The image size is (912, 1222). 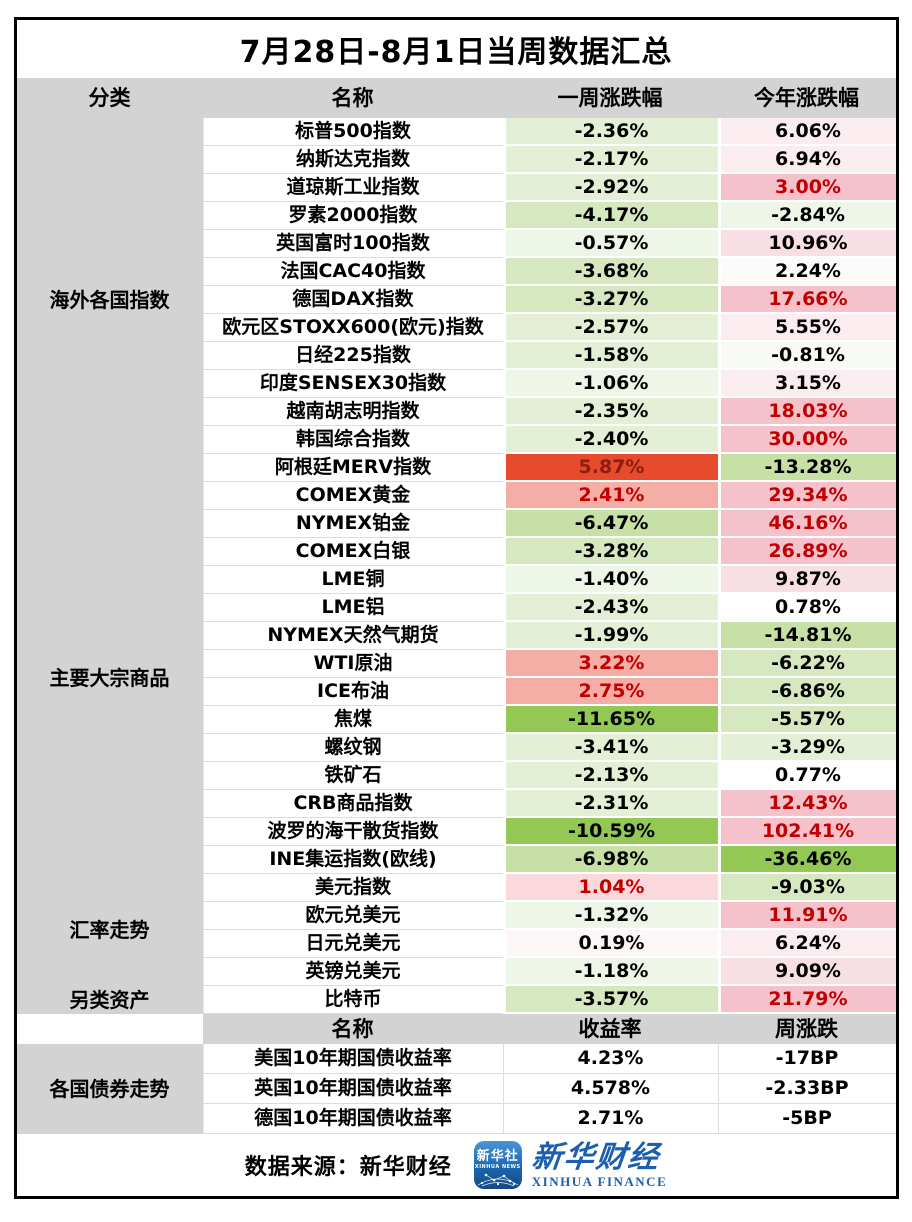 What do you see at coordinates (109, 98) in the screenshot?
I see `column-header-category: 分类` at bounding box center [109, 98].